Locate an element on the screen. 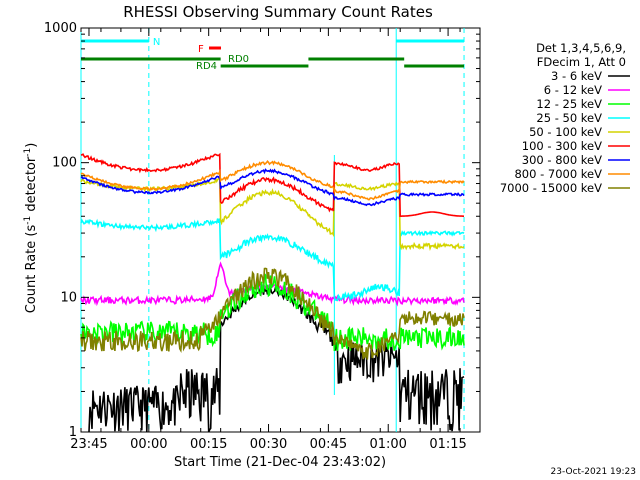 The width and height of the screenshot is (640, 480). night-label: N is located at coordinates (156, 42).